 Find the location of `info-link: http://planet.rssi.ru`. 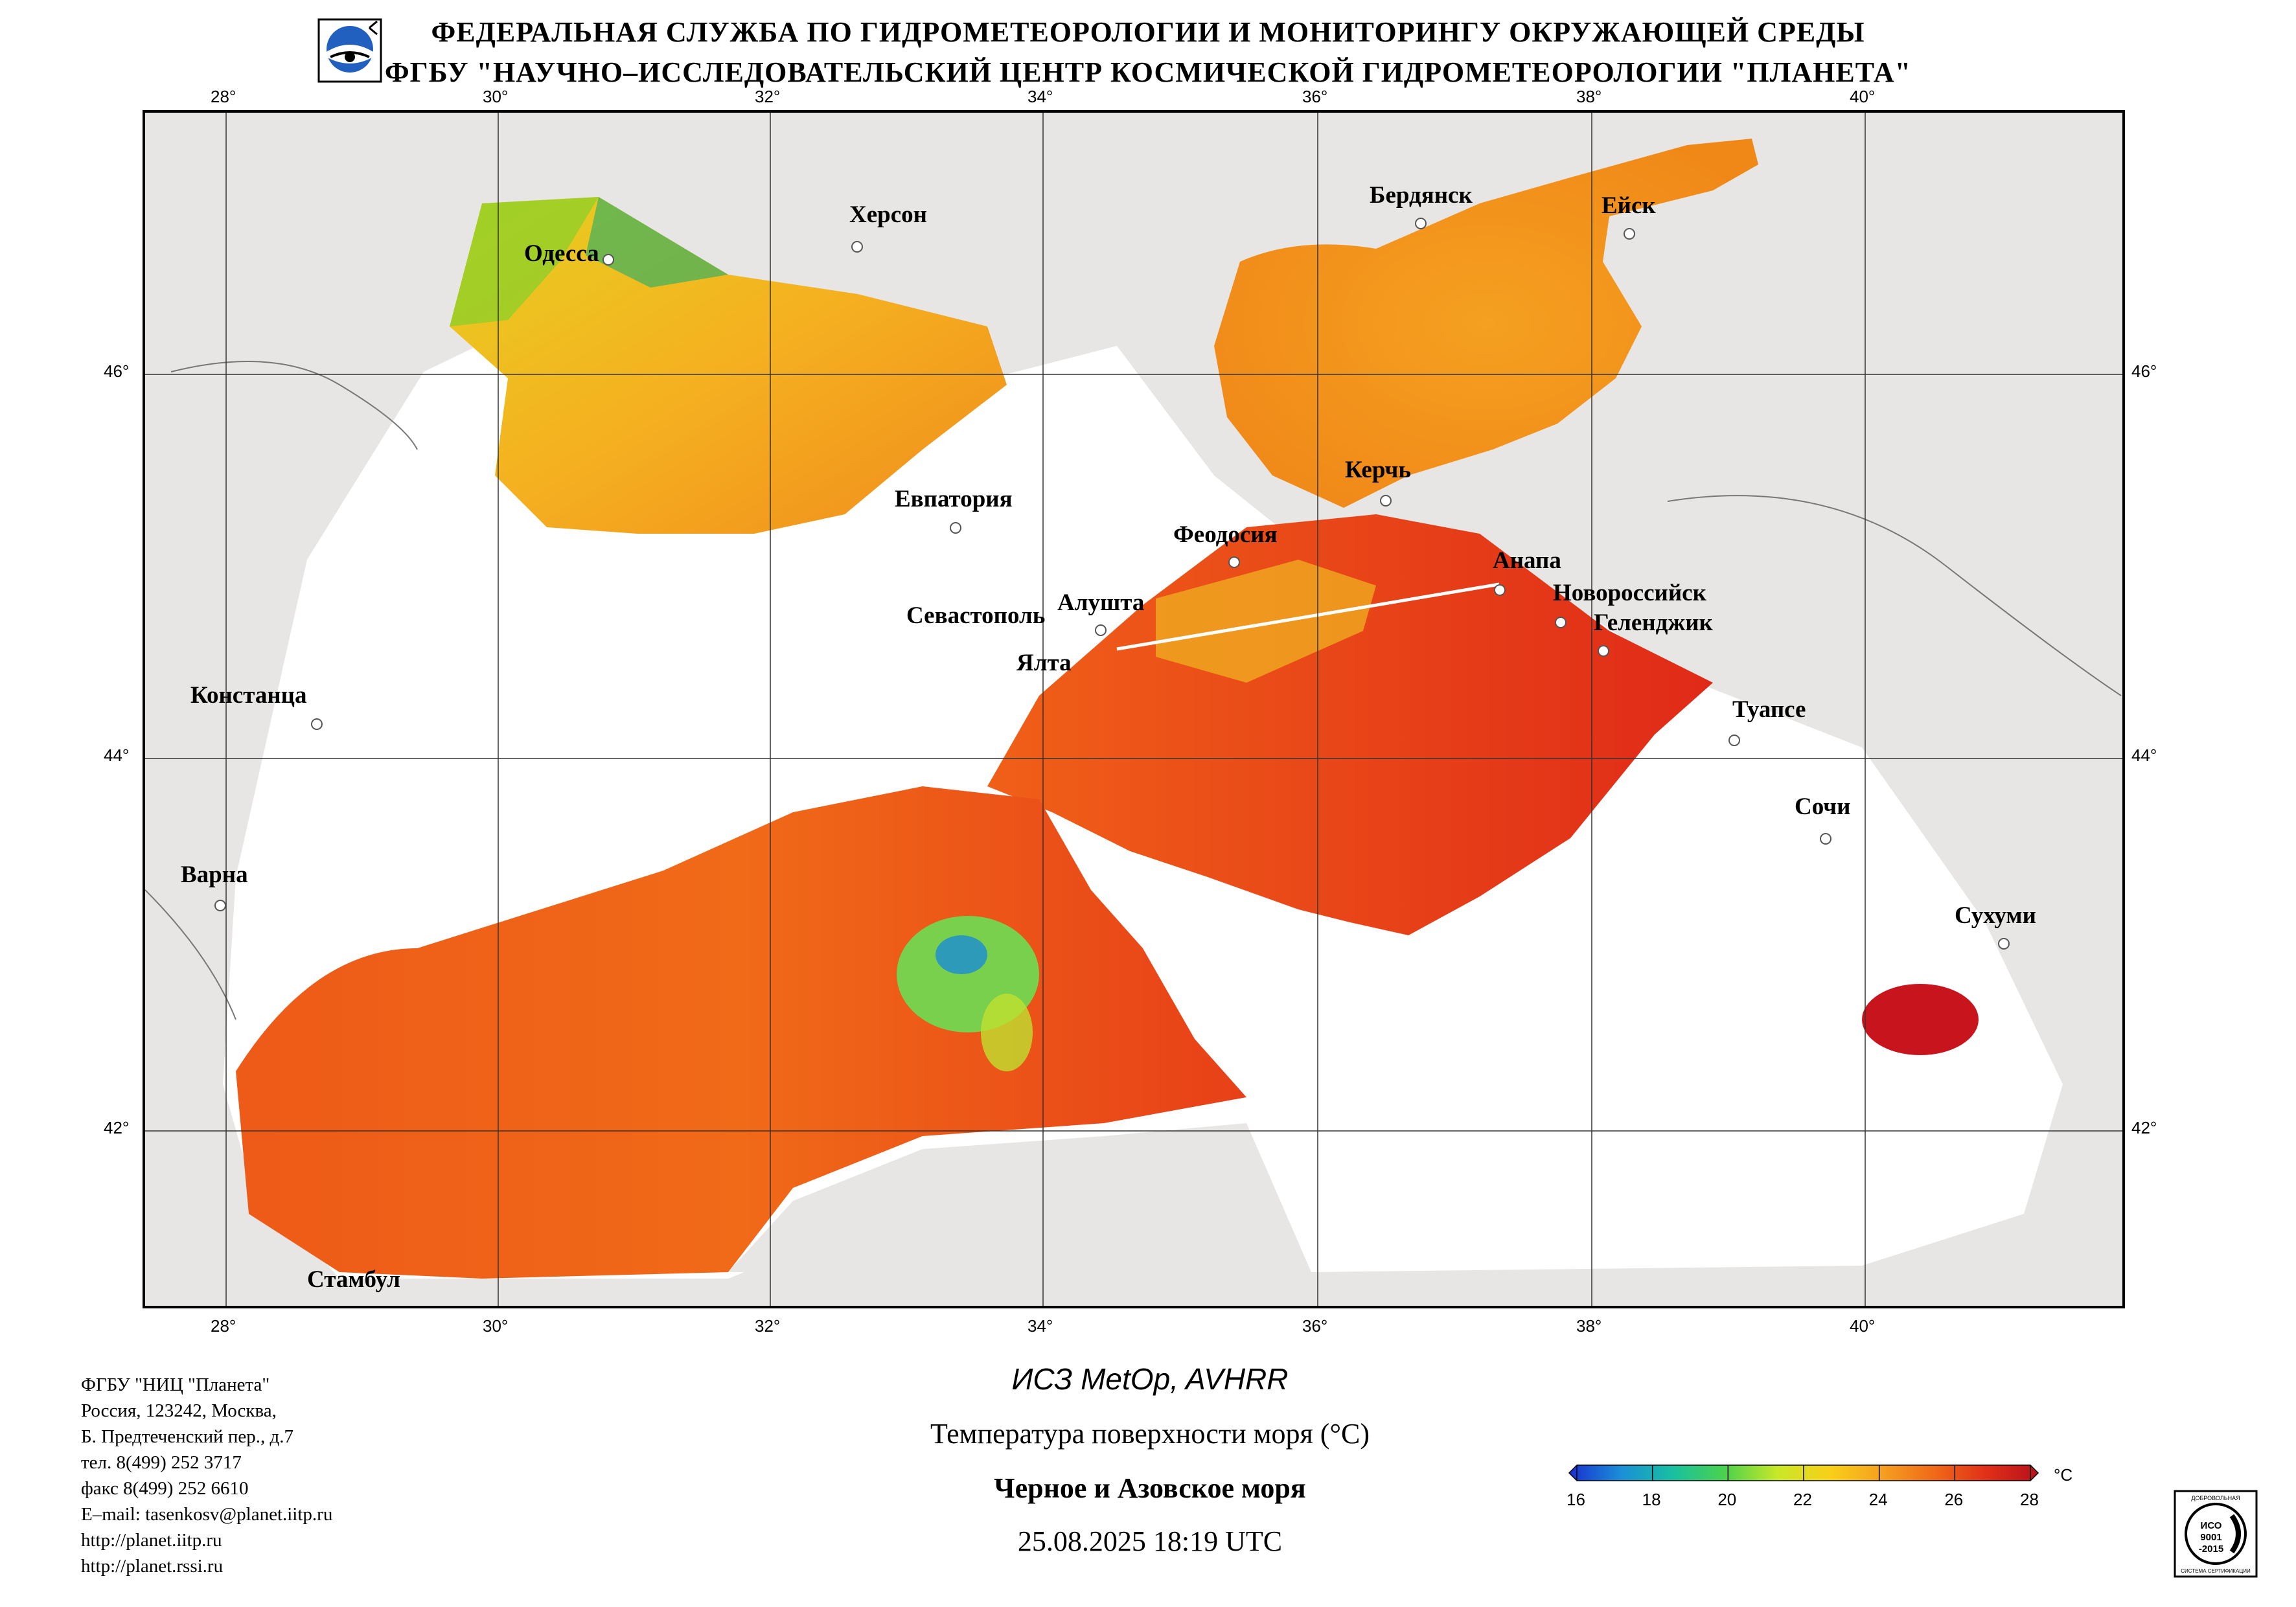

info-link: http://planet.rssi.ru is located at coordinates (152, 1566).